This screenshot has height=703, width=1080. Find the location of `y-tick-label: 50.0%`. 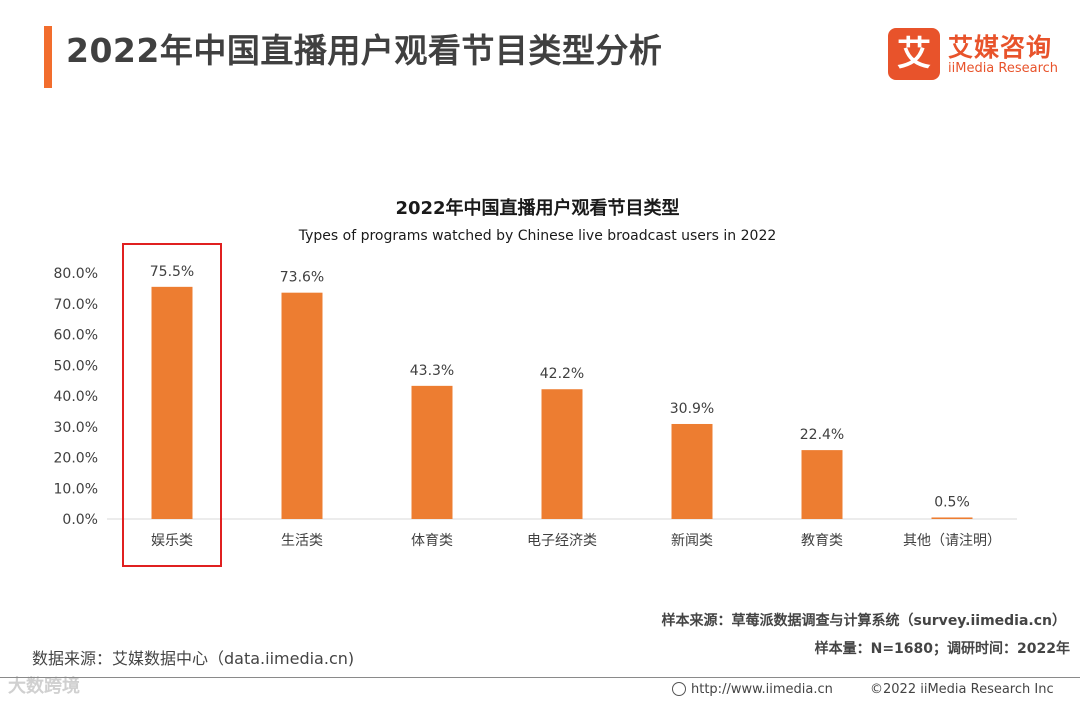

y-tick-label: 50.0% is located at coordinates (76, 366).